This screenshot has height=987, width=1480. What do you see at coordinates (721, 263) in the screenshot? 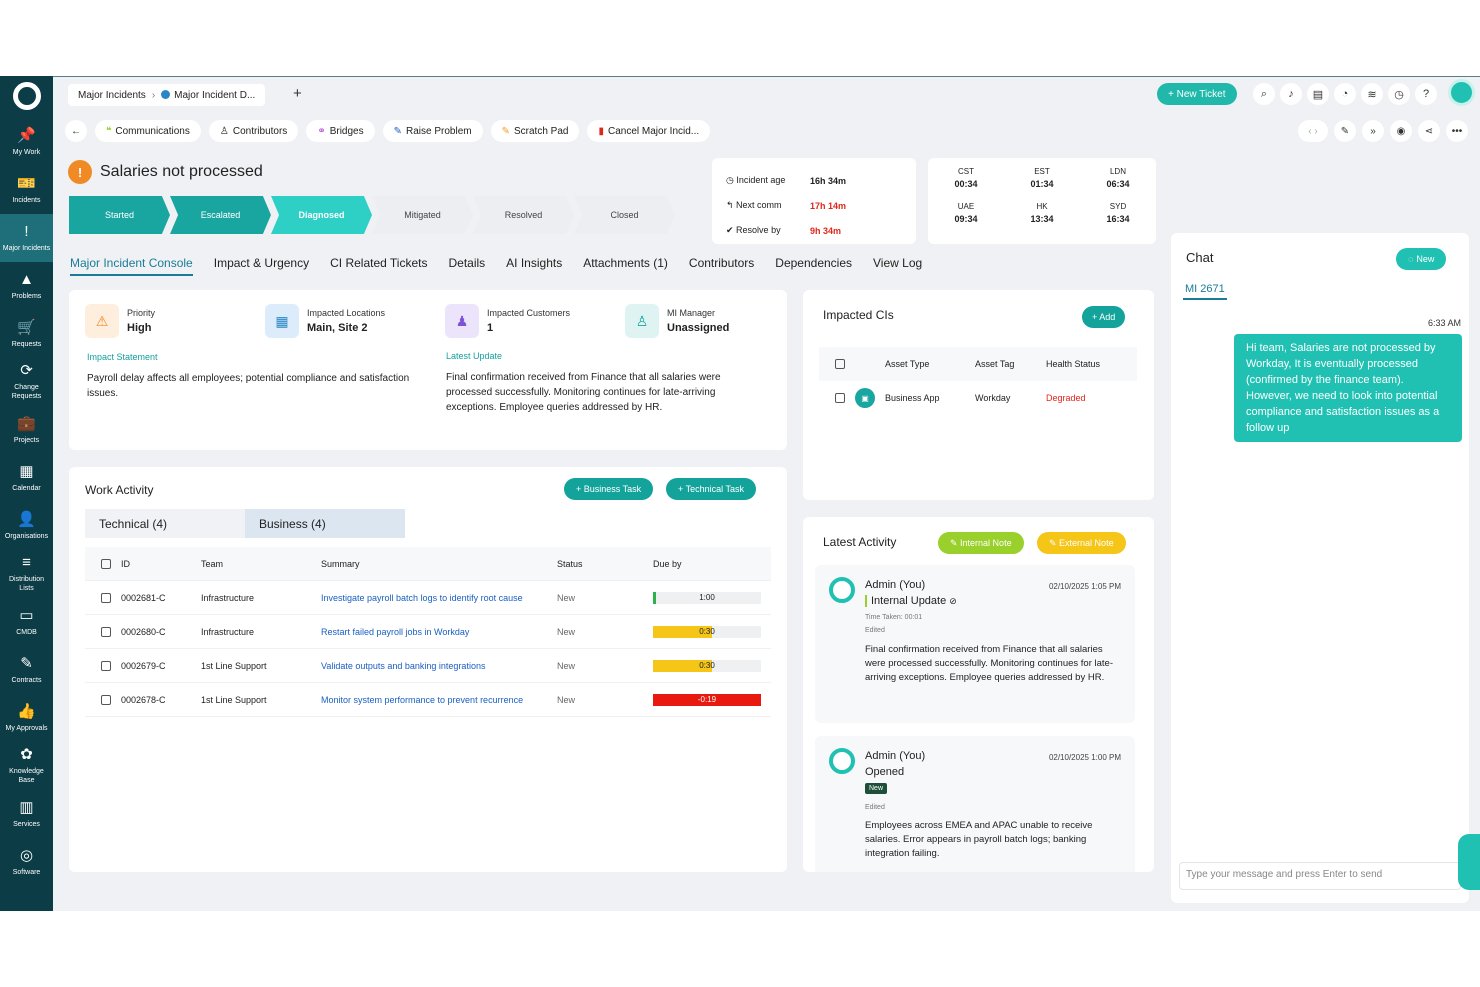
I see `tab-contributors: Contributors` at bounding box center [721, 263].